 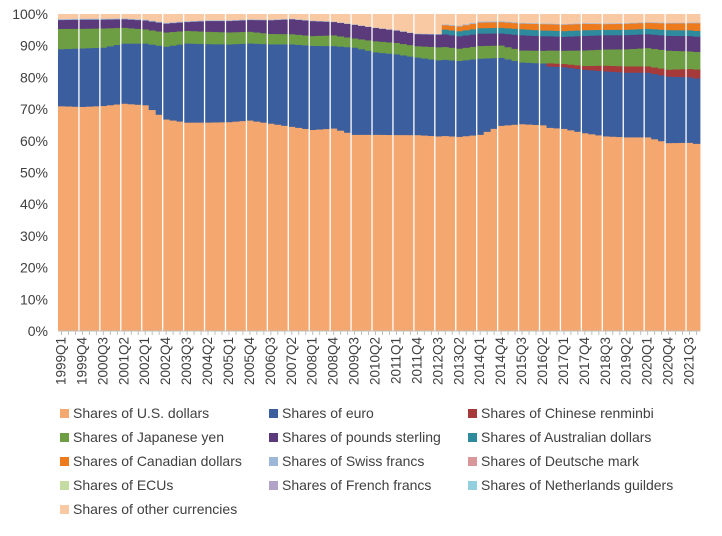 I want to click on x-tick-label: 2016Q2, so click(x=542, y=361).